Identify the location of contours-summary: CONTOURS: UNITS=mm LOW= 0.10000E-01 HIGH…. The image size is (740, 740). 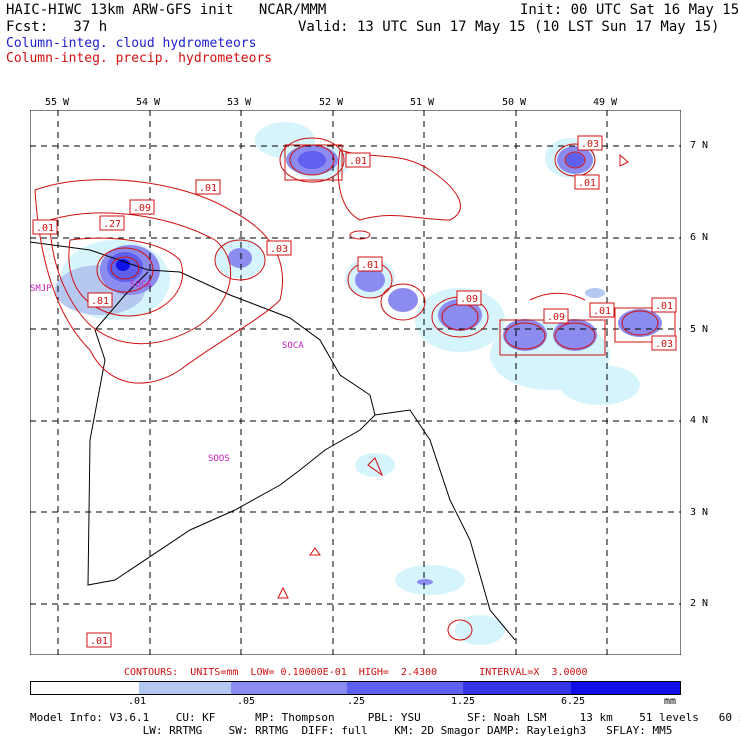
(356, 672).